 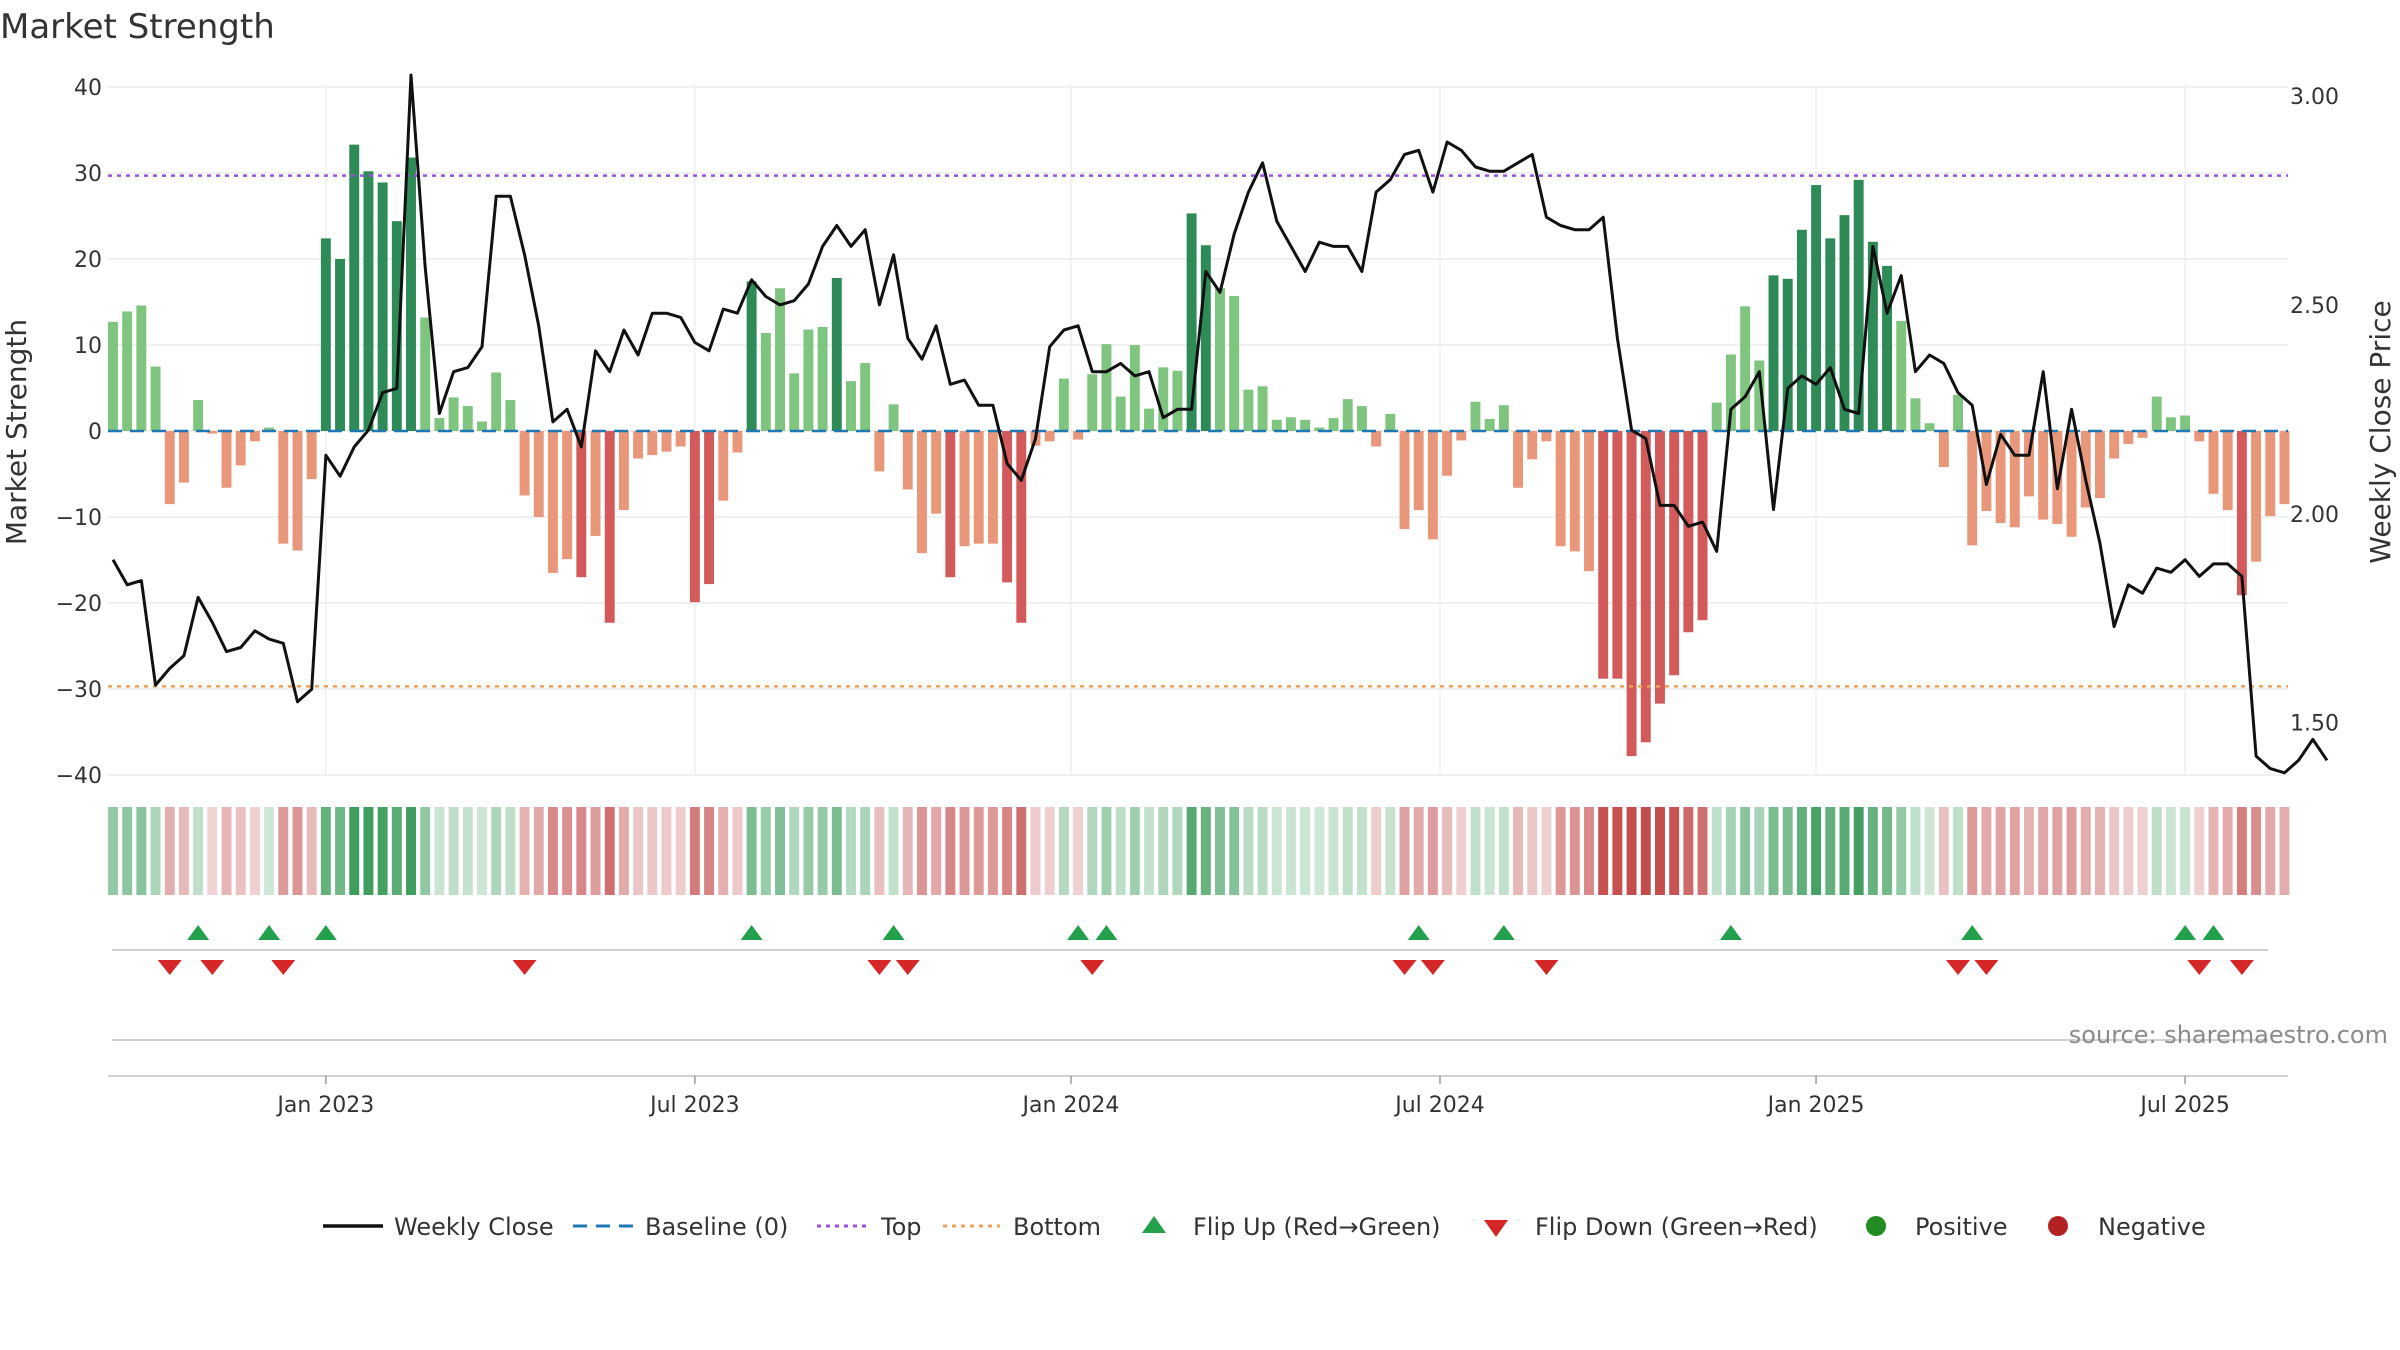 I want to click on legend-swatch-flip-up, so click(x=1154, y=1224).